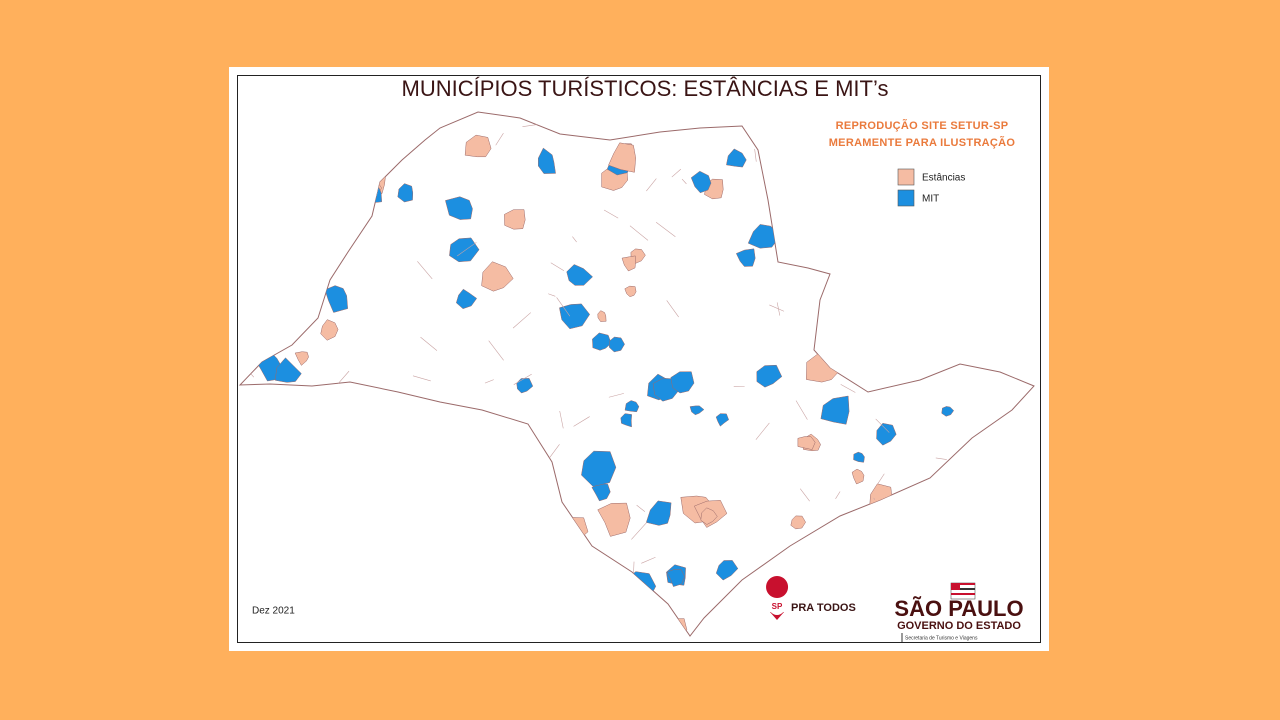  I want to click on flag-icon, so click(963, 591).